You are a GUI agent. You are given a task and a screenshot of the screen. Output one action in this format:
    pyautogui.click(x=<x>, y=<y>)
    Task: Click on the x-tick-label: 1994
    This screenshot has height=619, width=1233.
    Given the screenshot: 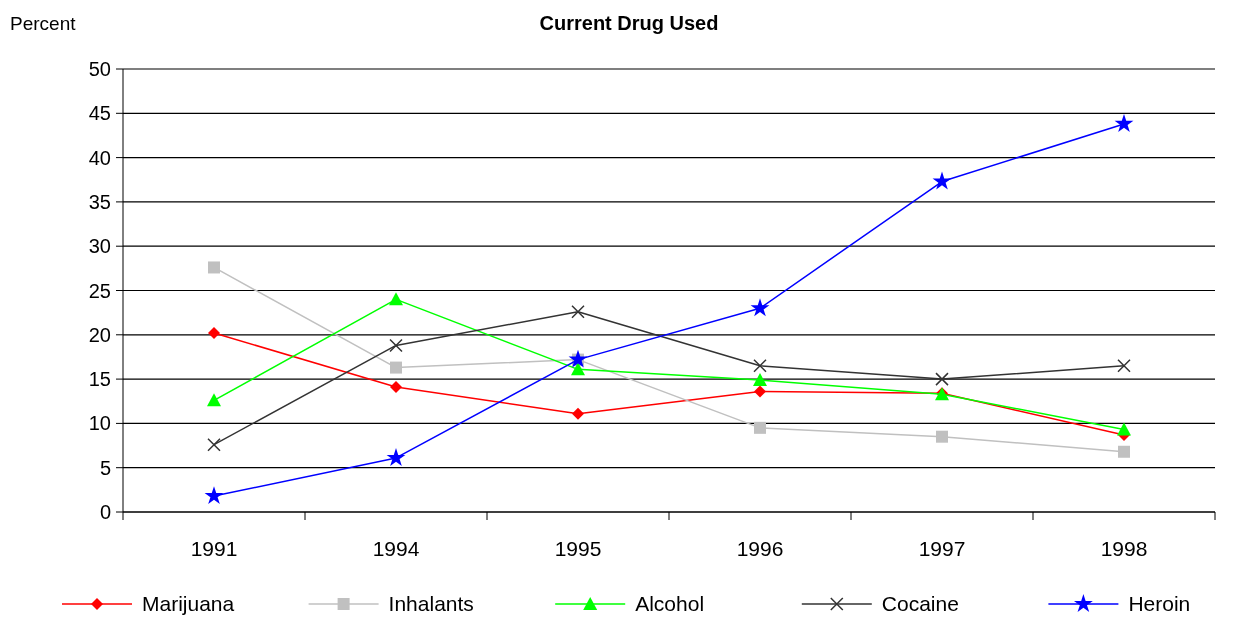 What is the action you would take?
    pyautogui.click(x=396, y=548)
    